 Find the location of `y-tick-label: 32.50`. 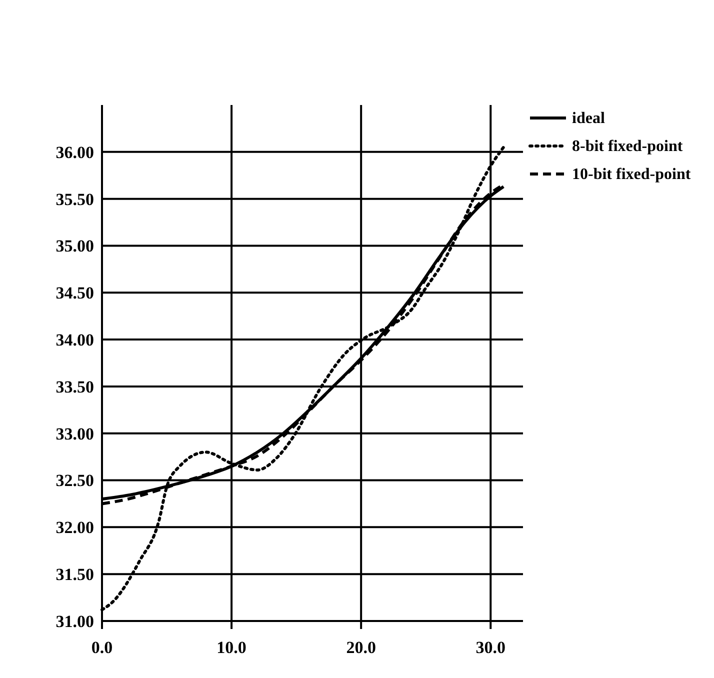

y-tick-label: 32.50 is located at coordinates (75, 480).